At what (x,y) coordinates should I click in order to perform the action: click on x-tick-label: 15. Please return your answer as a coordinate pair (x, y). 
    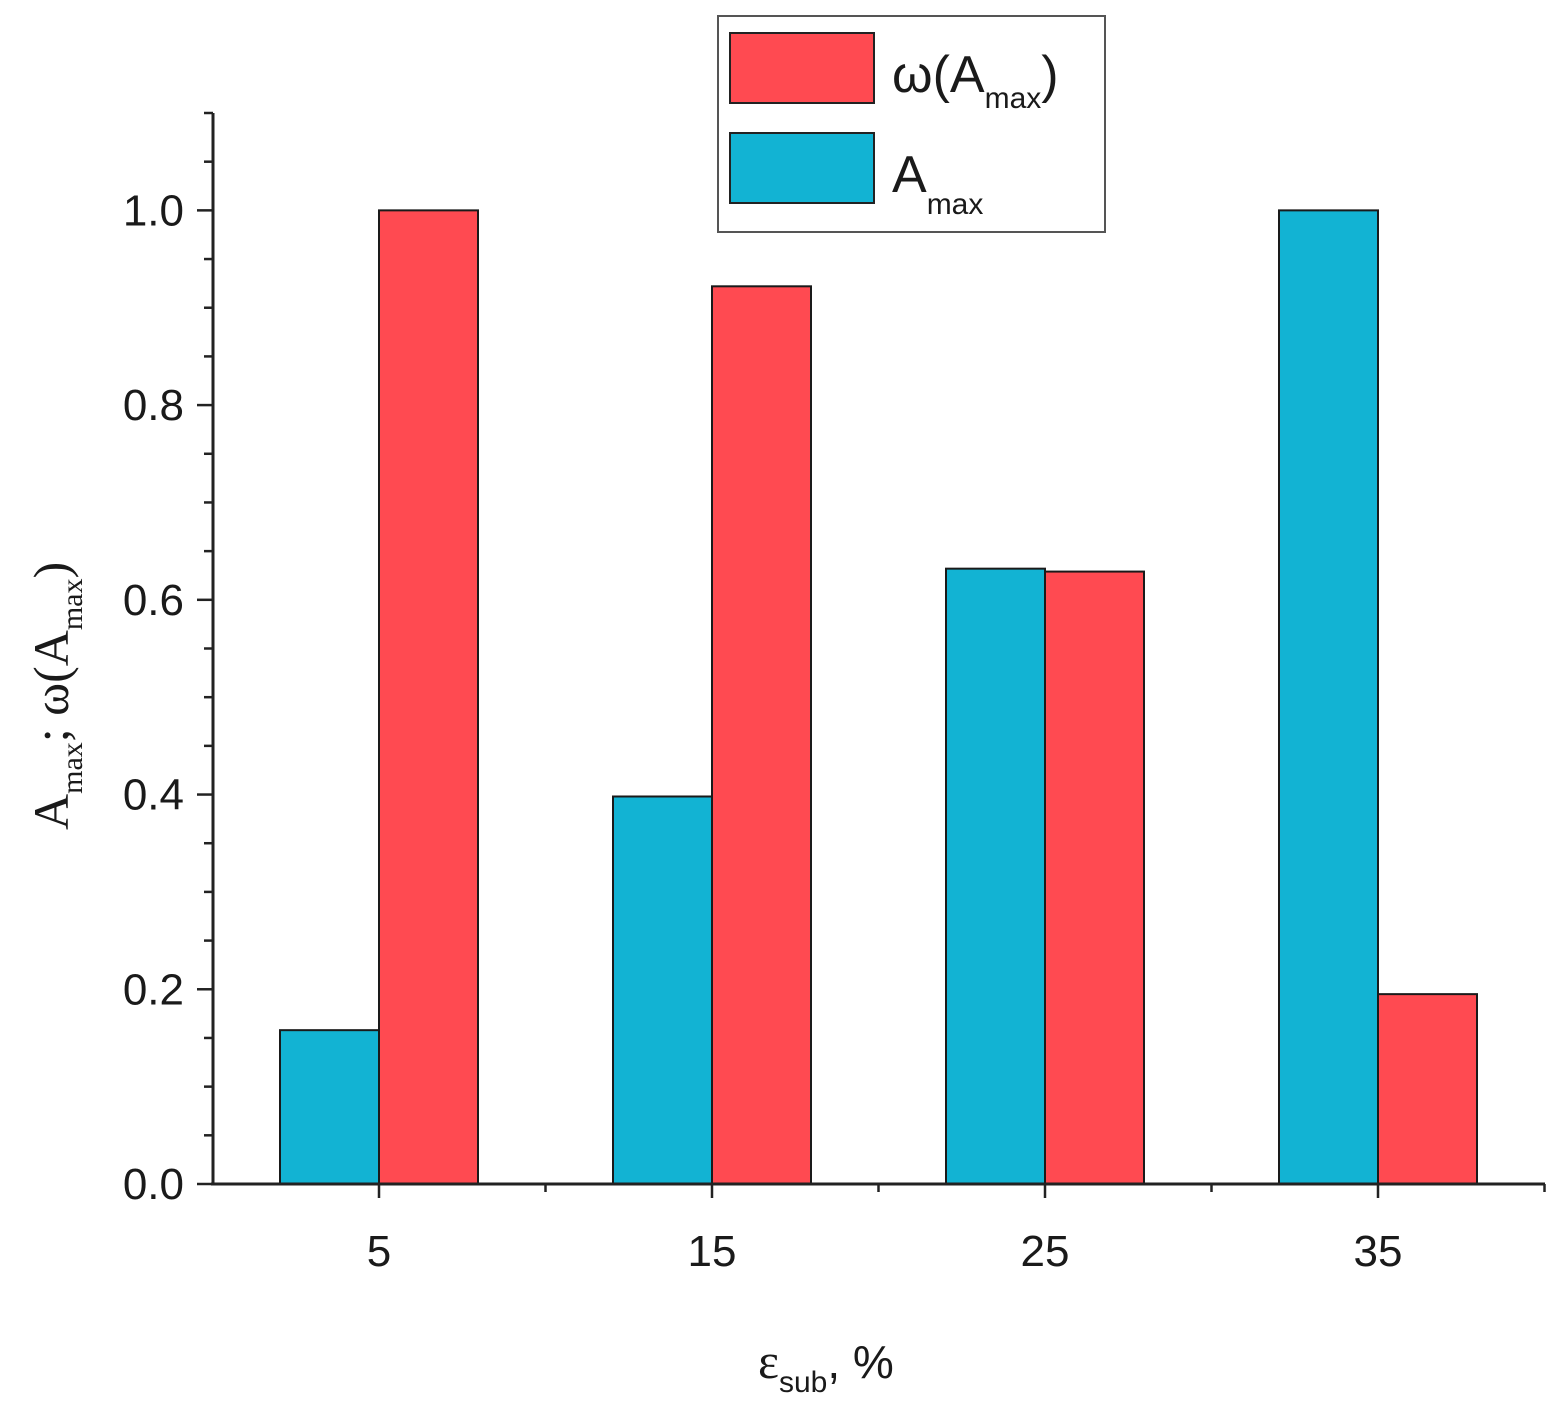
    Looking at the image, I should click on (712, 1251).